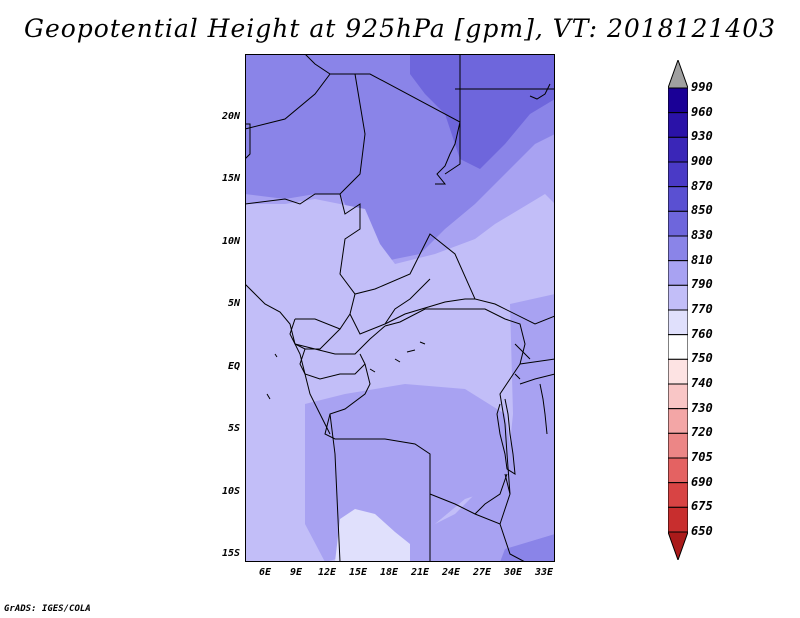 This screenshot has width=800, height=618. Describe the element at coordinates (482, 572) in the screenshot. I see `lon-label-27e: 27E` at that location.